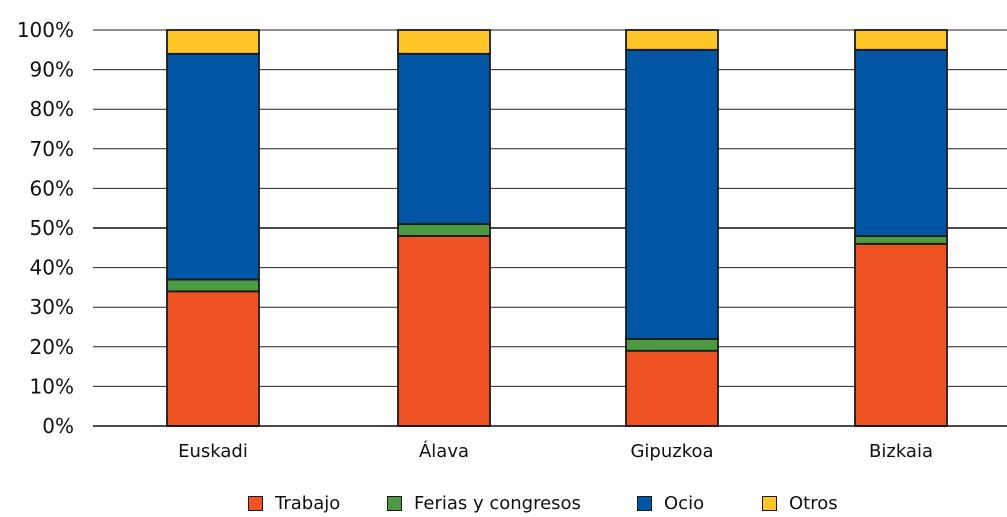 The height and width of the screenshot is (517, 1007). What do you see at coordinates (308, 503) in the screenshot?
I see `legend-label: Trabajo` at bounding box center [308, 503].